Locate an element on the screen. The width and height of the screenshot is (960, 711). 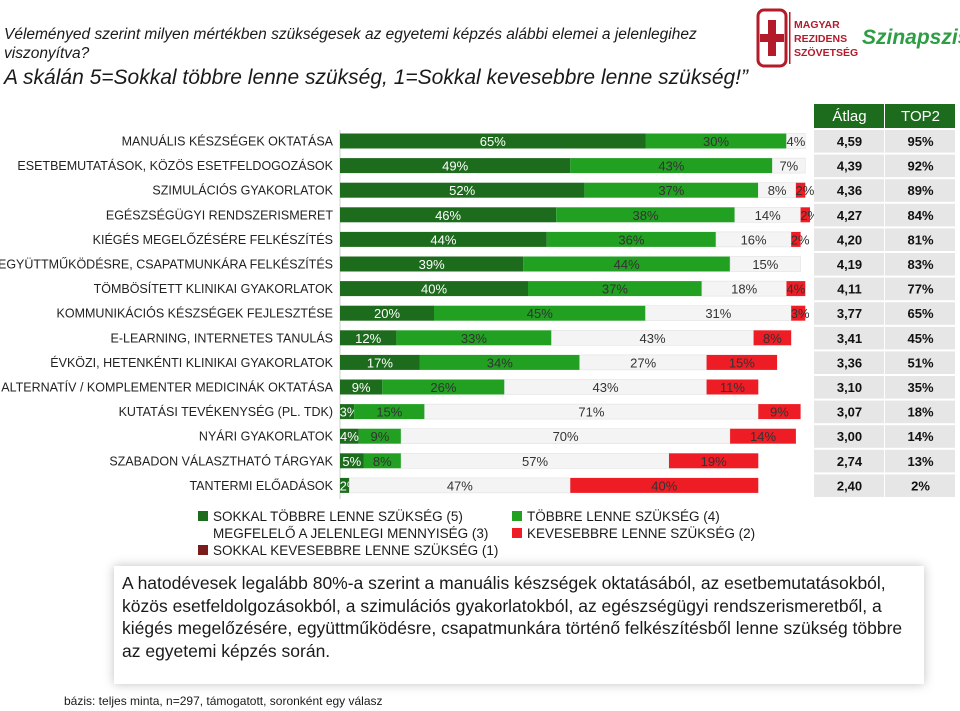
data-label: 12% is located at coordinates (368, 338).